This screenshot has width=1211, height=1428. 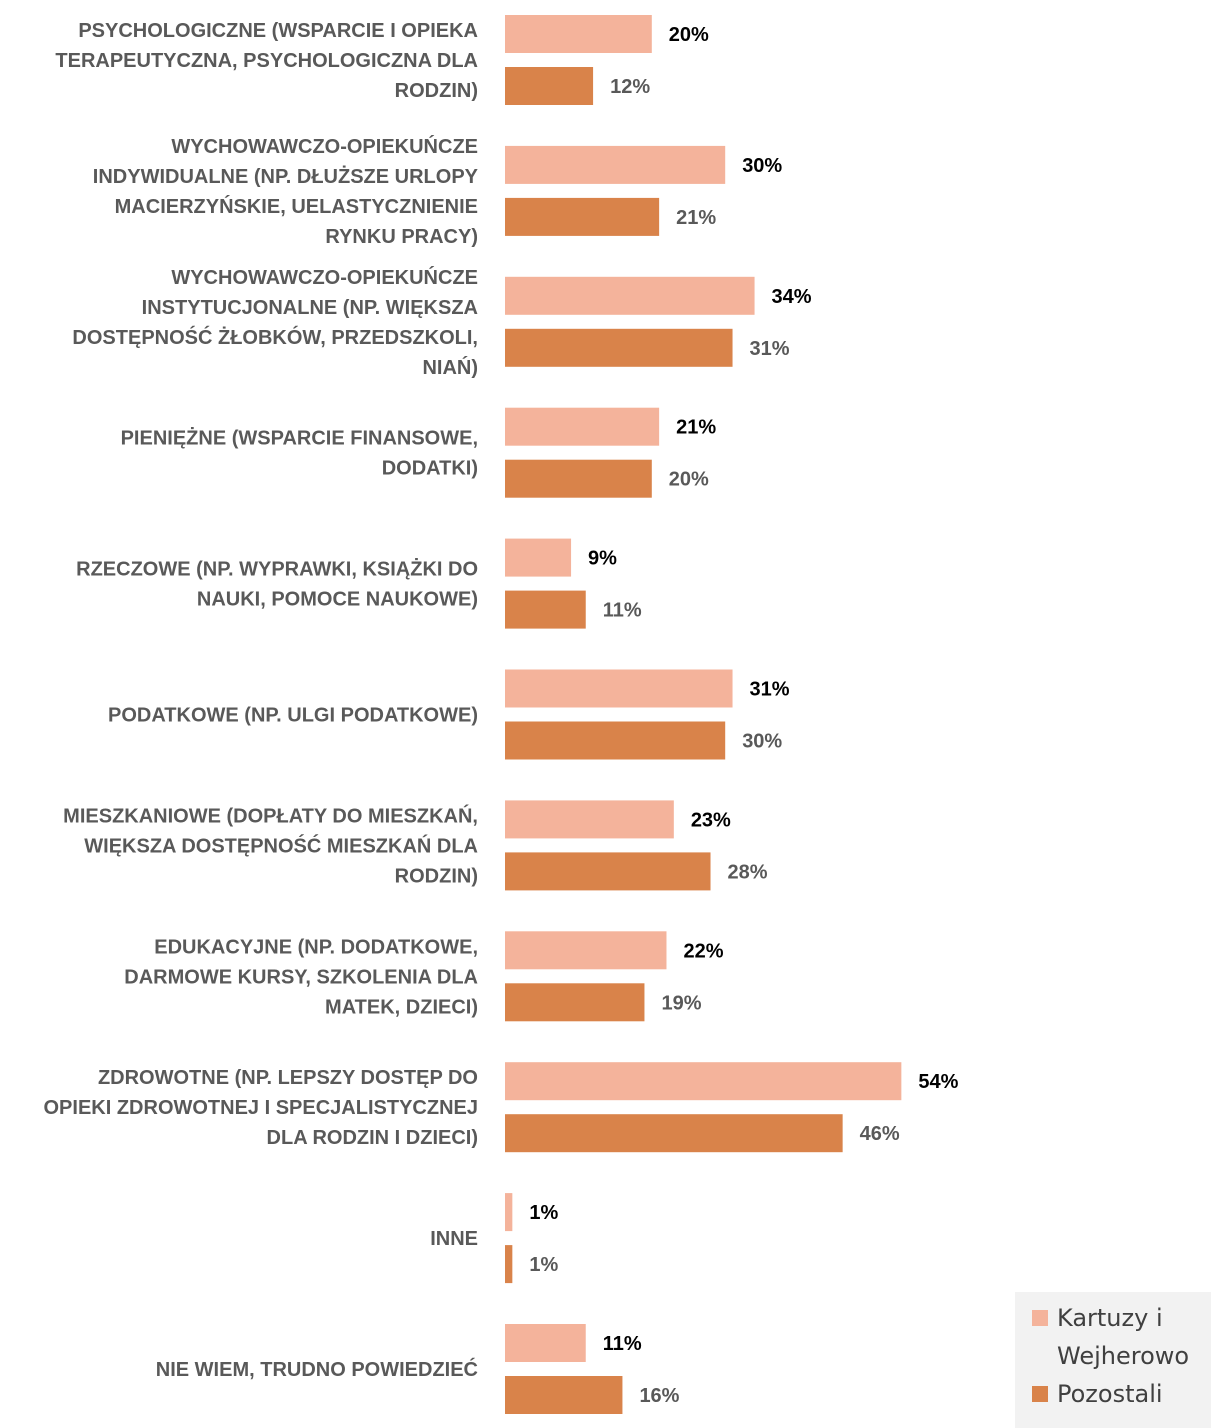 What do you see at coordinates (748, 872) in the screenshot?
I see `data-label-pozostali-6: 28%` at bounding box center [748, 872].